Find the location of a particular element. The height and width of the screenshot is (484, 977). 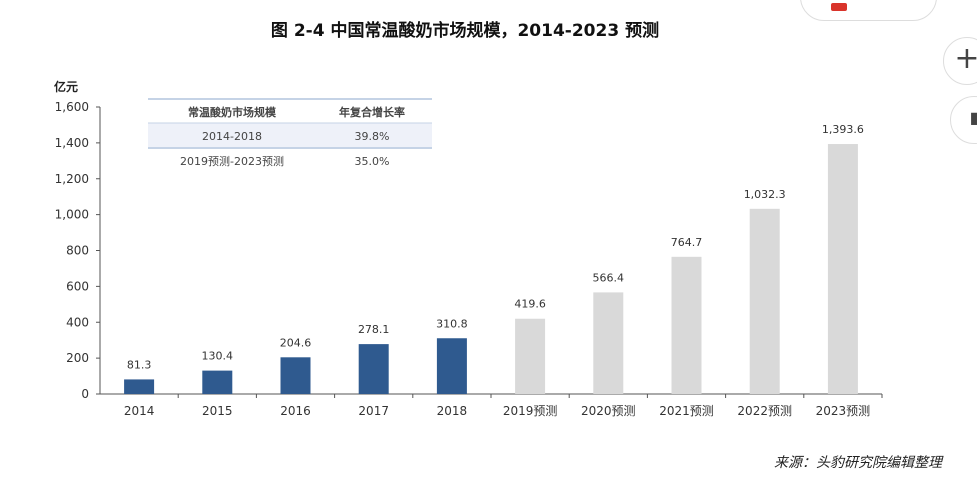

bar-2022预测 is located at coordinates (764, 301).